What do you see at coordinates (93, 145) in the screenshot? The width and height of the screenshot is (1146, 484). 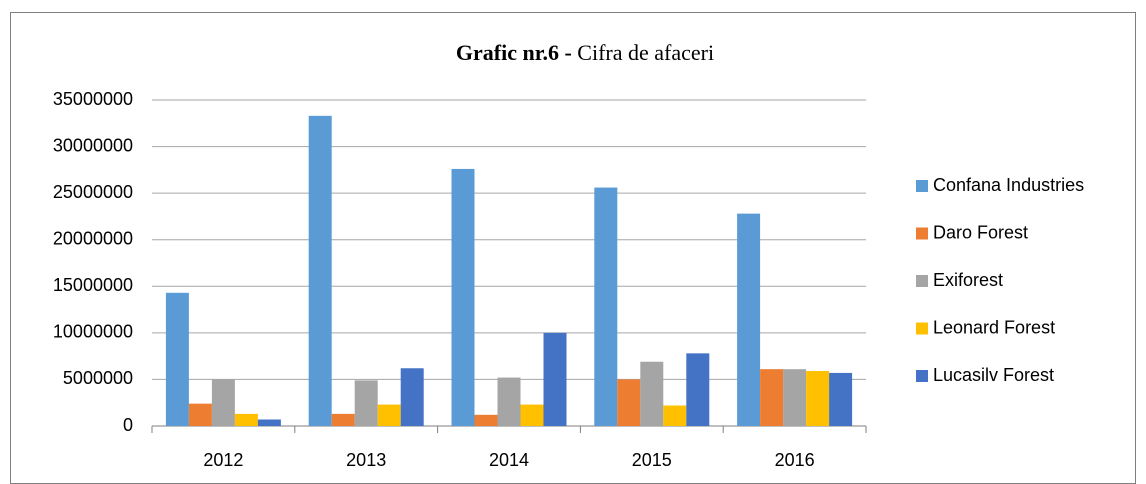 I see `y-tick-label: 30000000` at bounding box center [93, 145].